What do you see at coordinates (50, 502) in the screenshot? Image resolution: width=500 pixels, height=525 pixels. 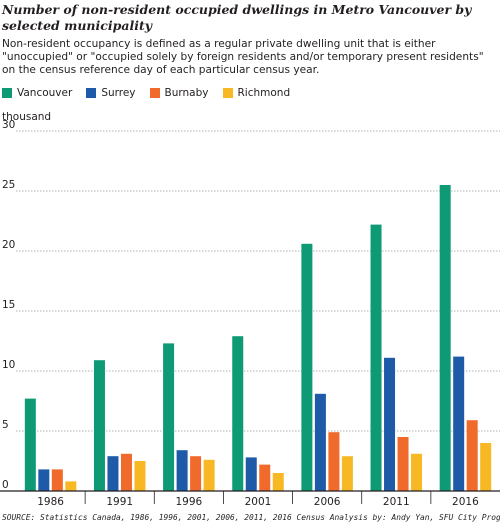 I see `x-tick-label: 1986` at bounding box center [50, 502].